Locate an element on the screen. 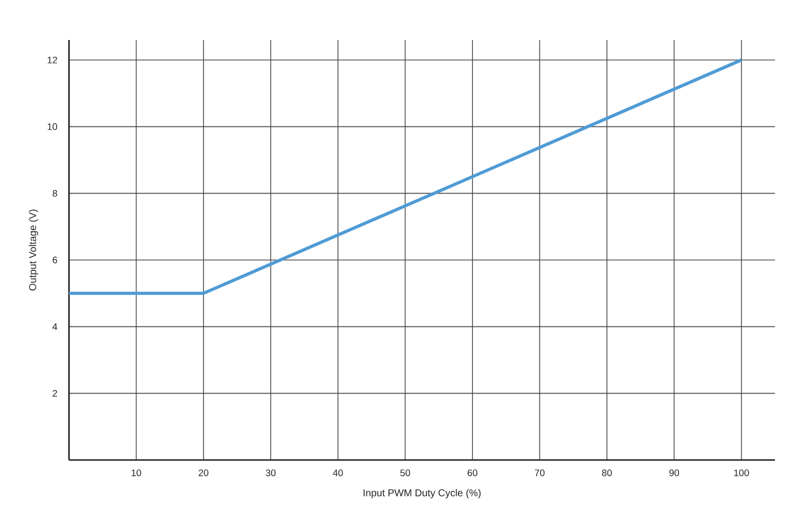 The width and height of the screenshot is (791, 531). x-tick-label: 100 is located at coordinates (741, 472).